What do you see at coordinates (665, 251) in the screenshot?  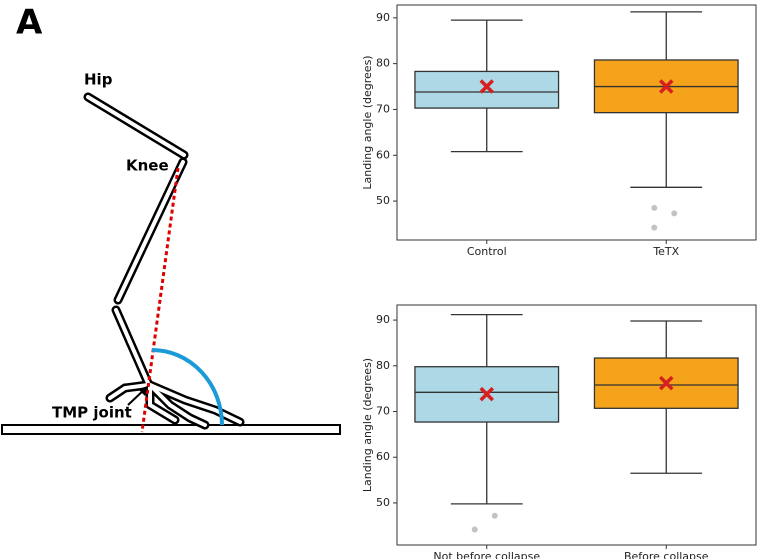 I see `x-tick-label: TeTX` at bounding box center [665, 251].